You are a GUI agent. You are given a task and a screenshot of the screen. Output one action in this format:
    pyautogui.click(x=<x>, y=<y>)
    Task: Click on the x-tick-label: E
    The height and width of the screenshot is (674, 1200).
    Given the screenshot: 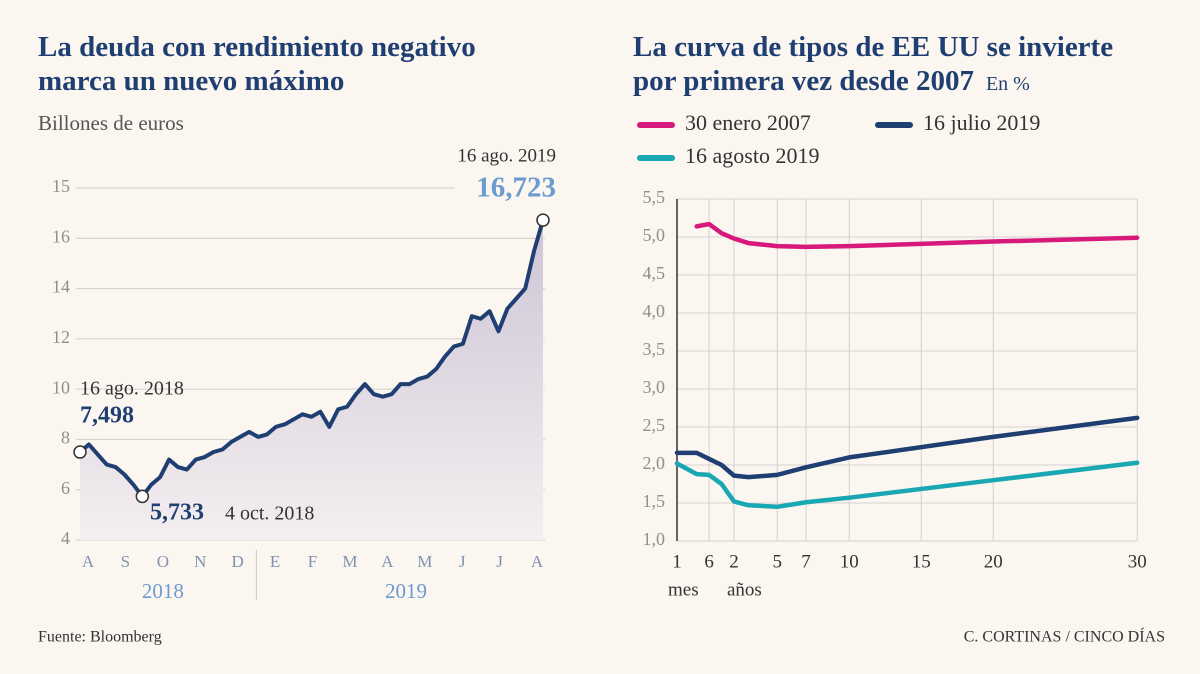 What is the action you would take?
    pyautogui.click(x=275, y=561)
    